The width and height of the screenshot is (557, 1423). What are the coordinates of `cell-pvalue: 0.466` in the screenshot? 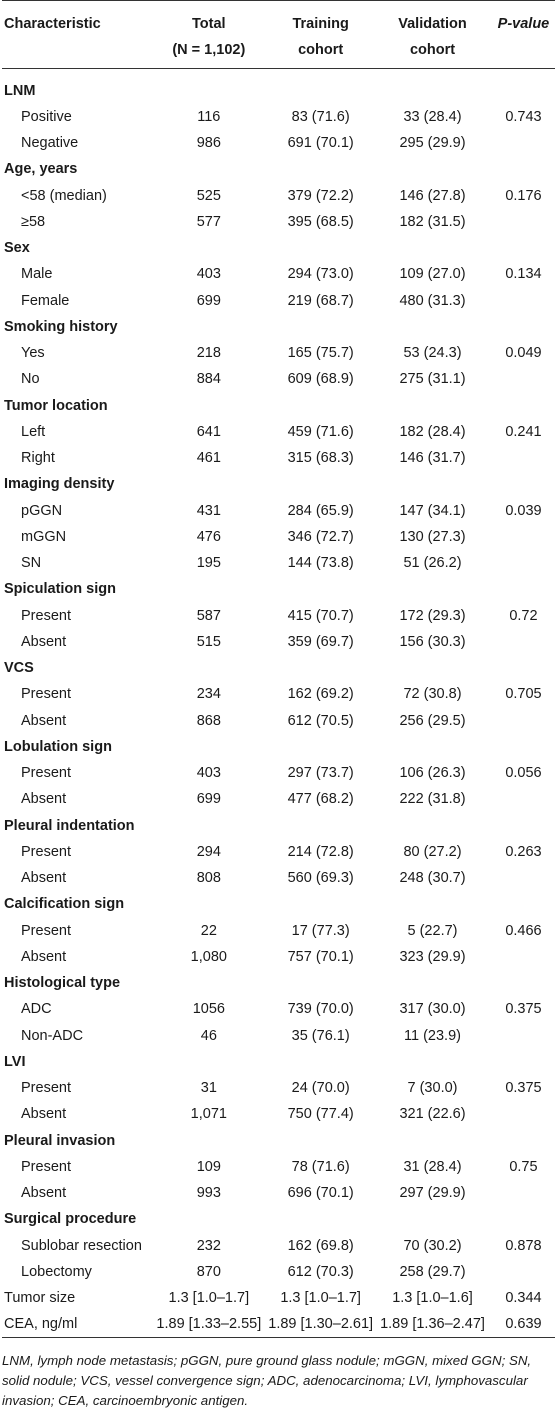 It's located at (523, 930).